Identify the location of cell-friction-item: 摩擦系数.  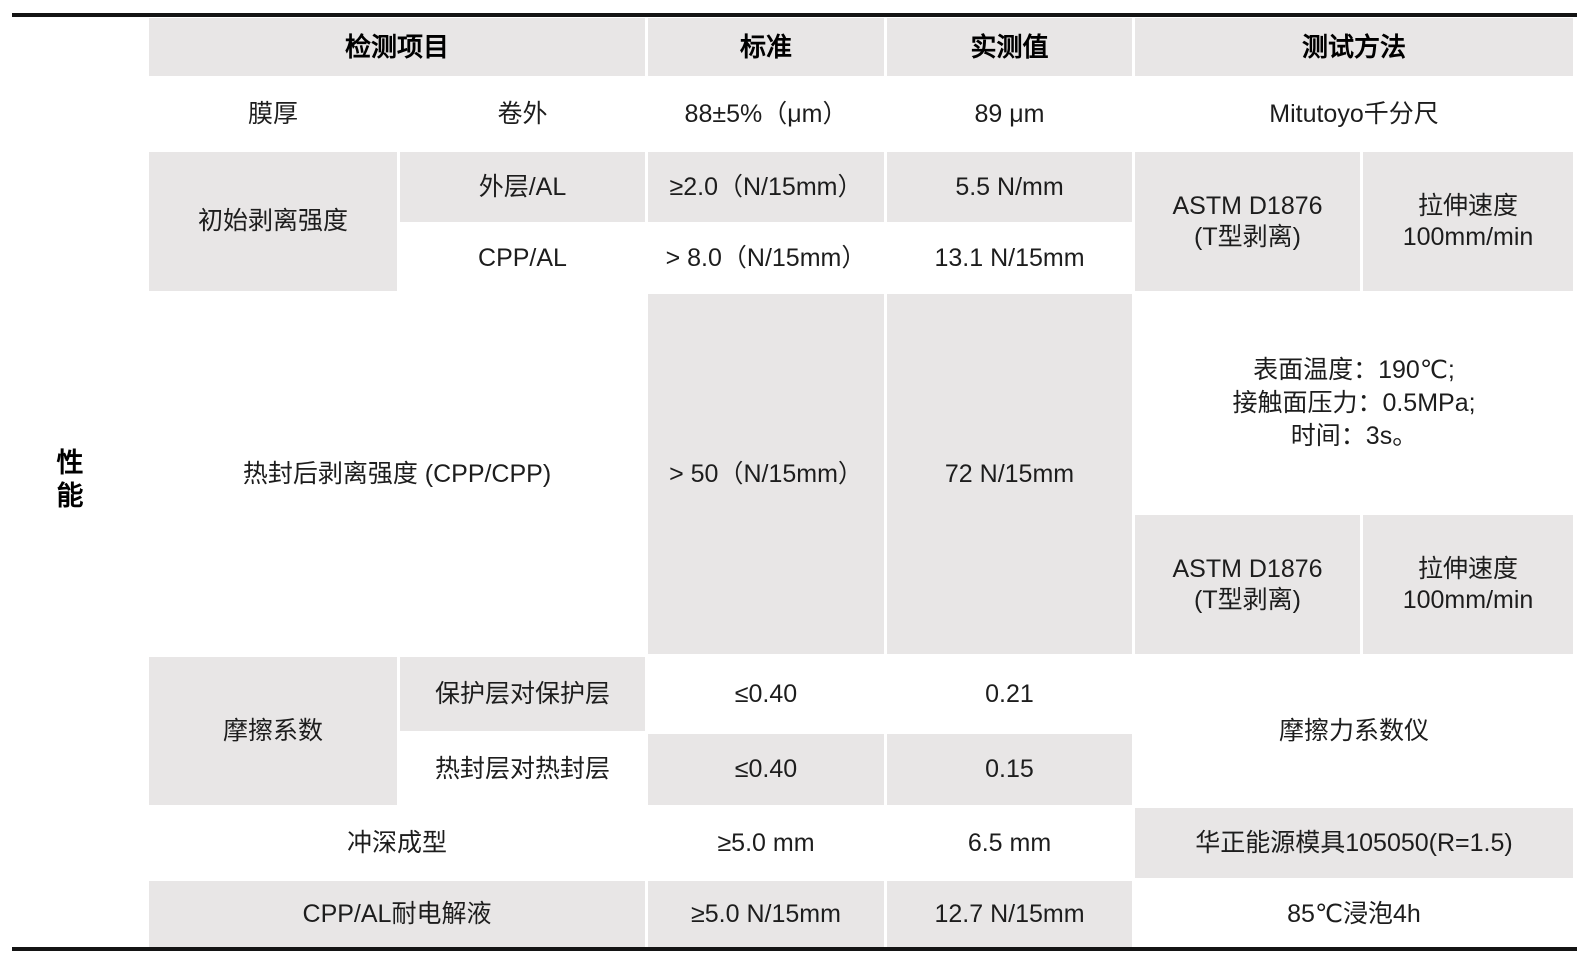
(273, 731).